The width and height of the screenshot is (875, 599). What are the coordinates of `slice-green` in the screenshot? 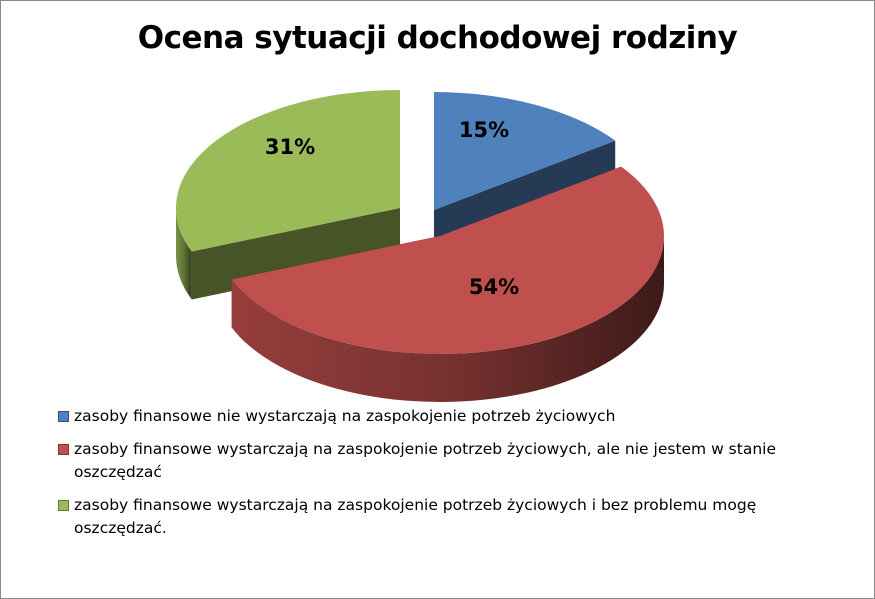 It's located at (288, 195).